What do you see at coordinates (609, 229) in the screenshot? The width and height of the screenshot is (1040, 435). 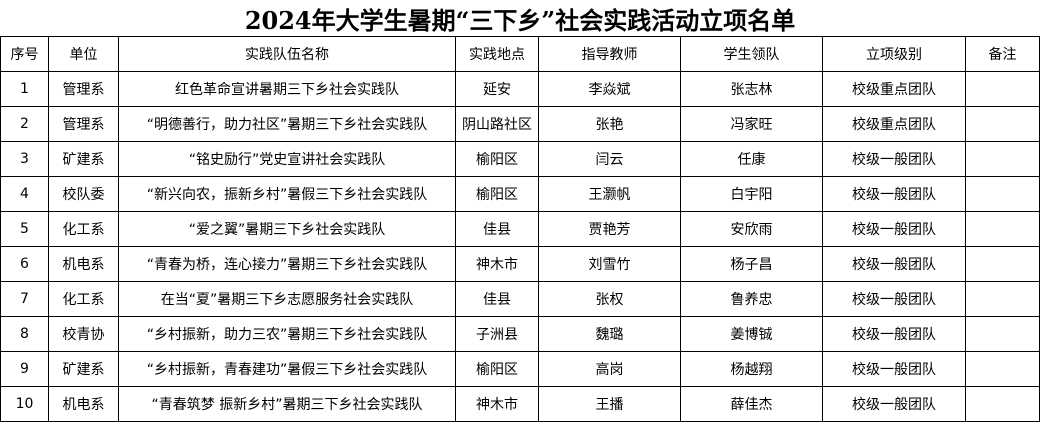 I see `cell-advisor: 贾艳芳` at bounding box center [609, 229].